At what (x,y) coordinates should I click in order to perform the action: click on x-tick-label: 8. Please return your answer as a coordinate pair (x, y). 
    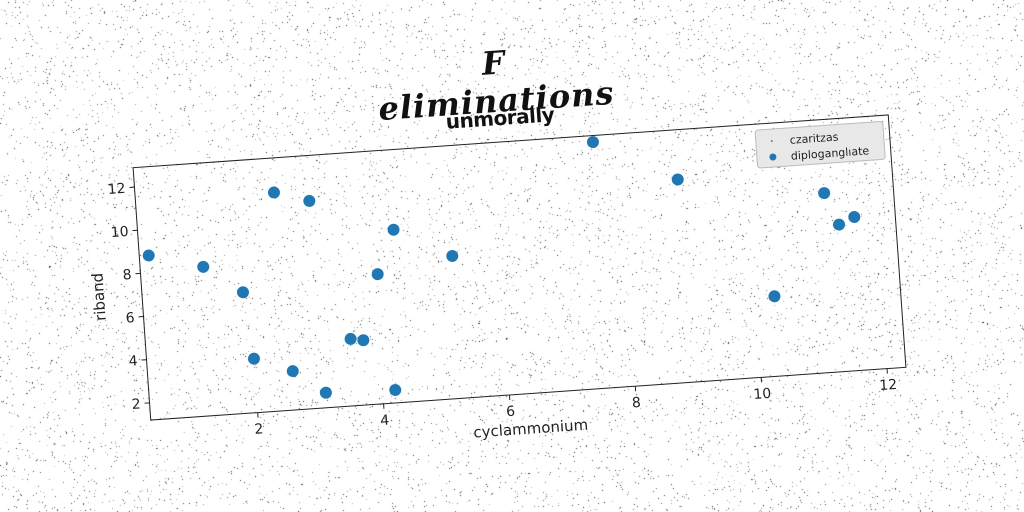
    Looking at the image, I should click on (636, 403).